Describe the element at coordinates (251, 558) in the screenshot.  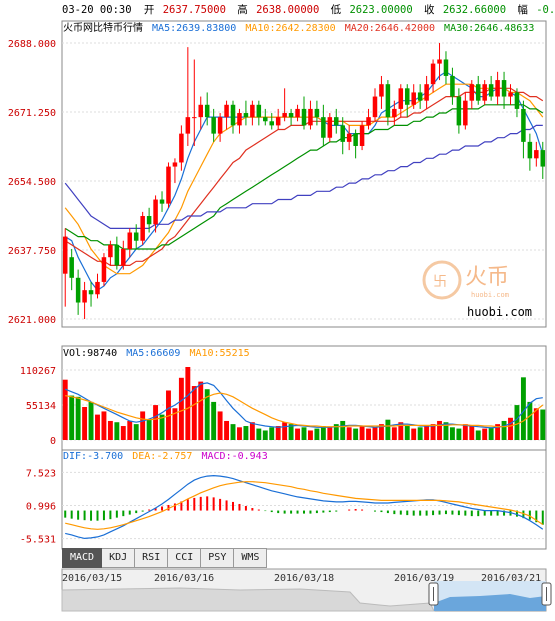
I see `tab-wms: WMS` at that location.